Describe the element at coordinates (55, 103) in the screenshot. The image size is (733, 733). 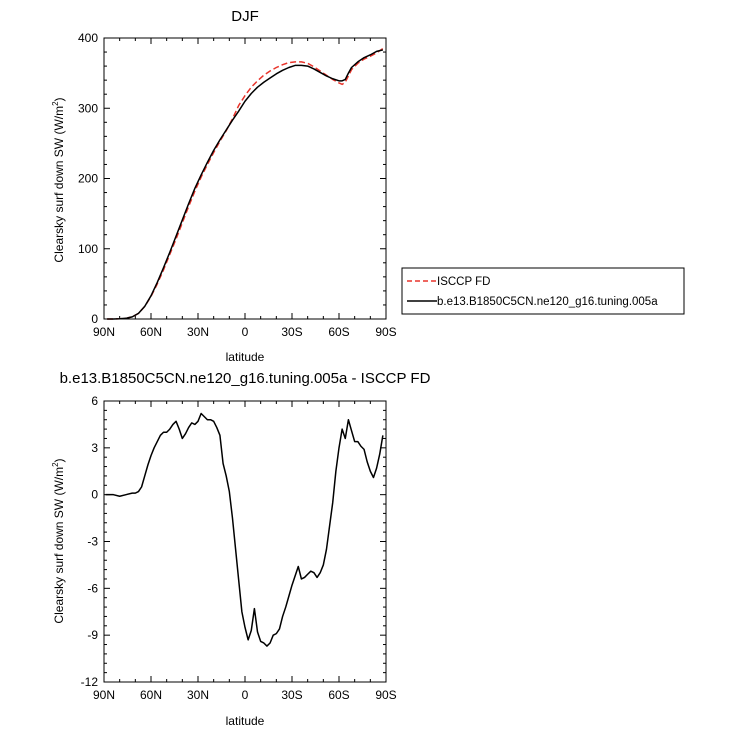
I see `top-y-axis-label-superscript: 2` at that location.